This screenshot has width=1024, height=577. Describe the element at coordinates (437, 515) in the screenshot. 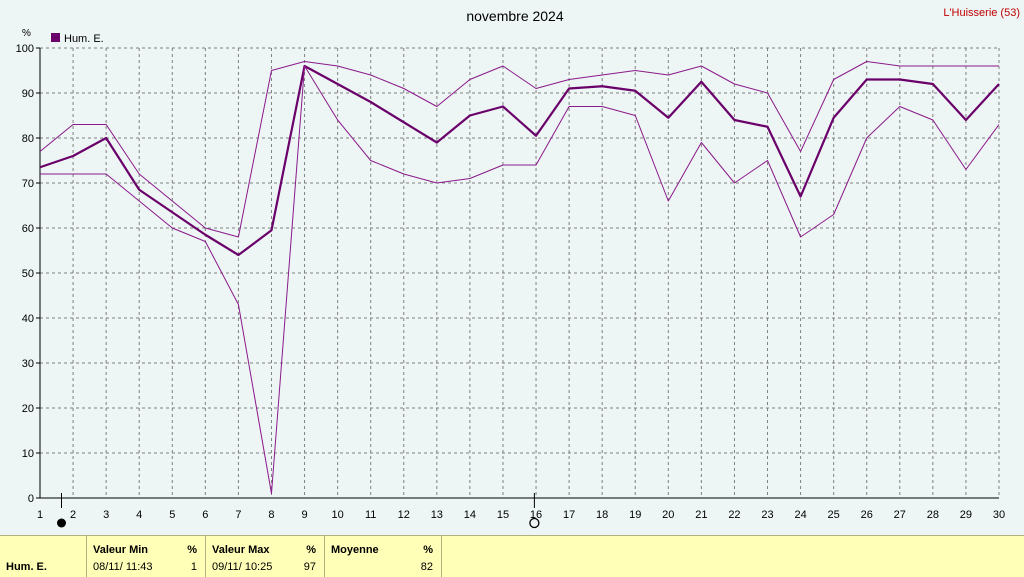

I see `x-tick-label: 13` at that location.